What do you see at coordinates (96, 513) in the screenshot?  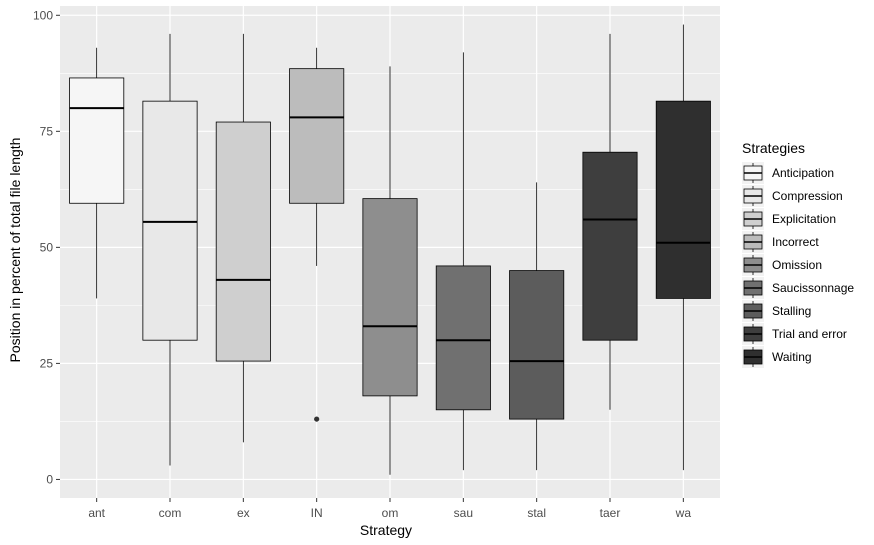 I see `x-tick-label: ant` at bounding box center [96, 513].